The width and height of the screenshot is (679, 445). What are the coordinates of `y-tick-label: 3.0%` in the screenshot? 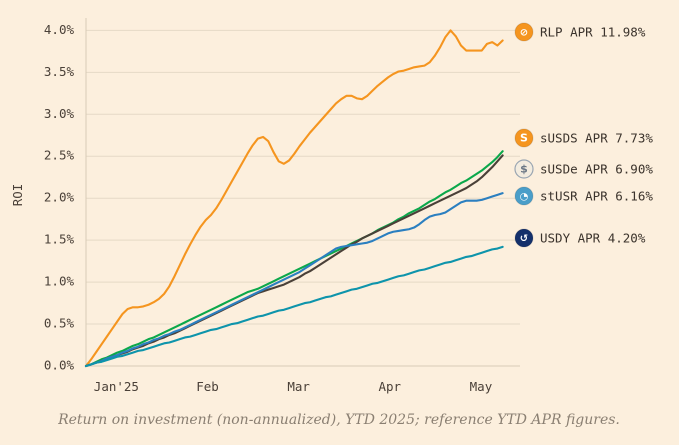 It's located at (59, 113).